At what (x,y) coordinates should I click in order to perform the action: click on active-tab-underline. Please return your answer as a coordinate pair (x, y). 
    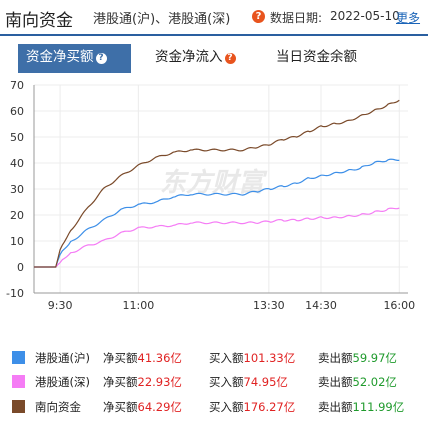
    Looking at the image, I should click on (74, 71).